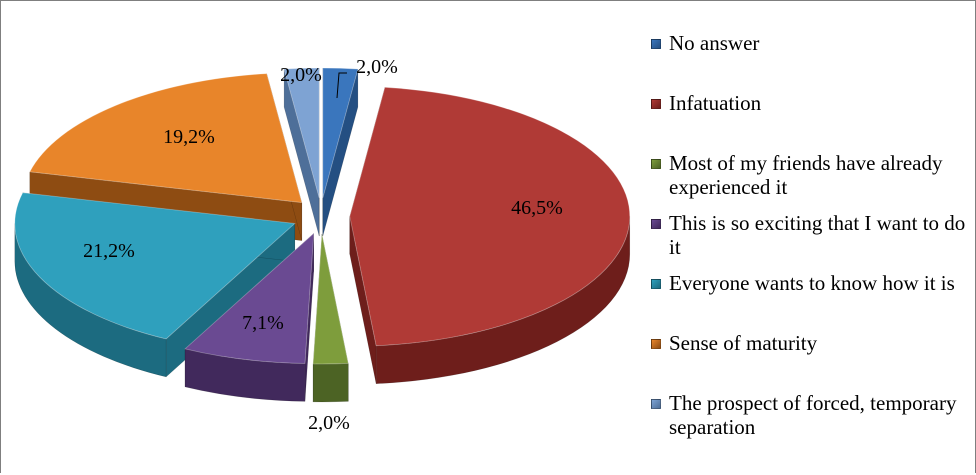  Describe the element at coordinates (249, 298) in the screenshot. I see `pie-slice-this-is-so-exciting-that-i-want-to-do-it` at that location.